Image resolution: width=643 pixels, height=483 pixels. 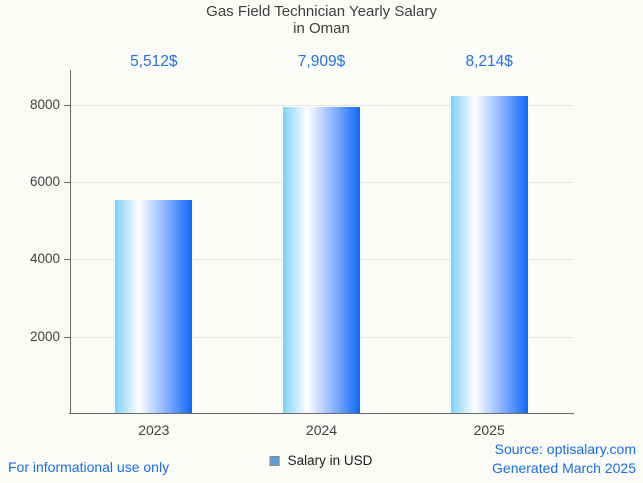 What do you see at coordinates (489, 254) in the screenshot?
I see `bar-2025` at bounding box center [489, 254].